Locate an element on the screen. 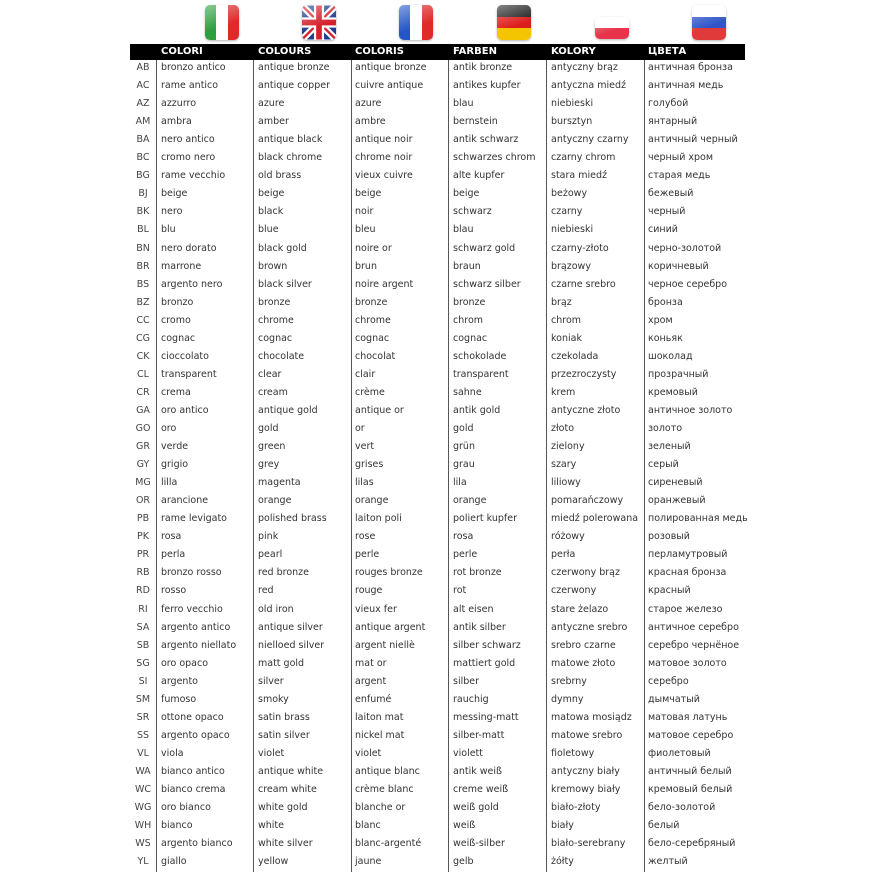 This screenshot has height=875, width=875. color-name: antique noir is located at coordinates (384, 140).